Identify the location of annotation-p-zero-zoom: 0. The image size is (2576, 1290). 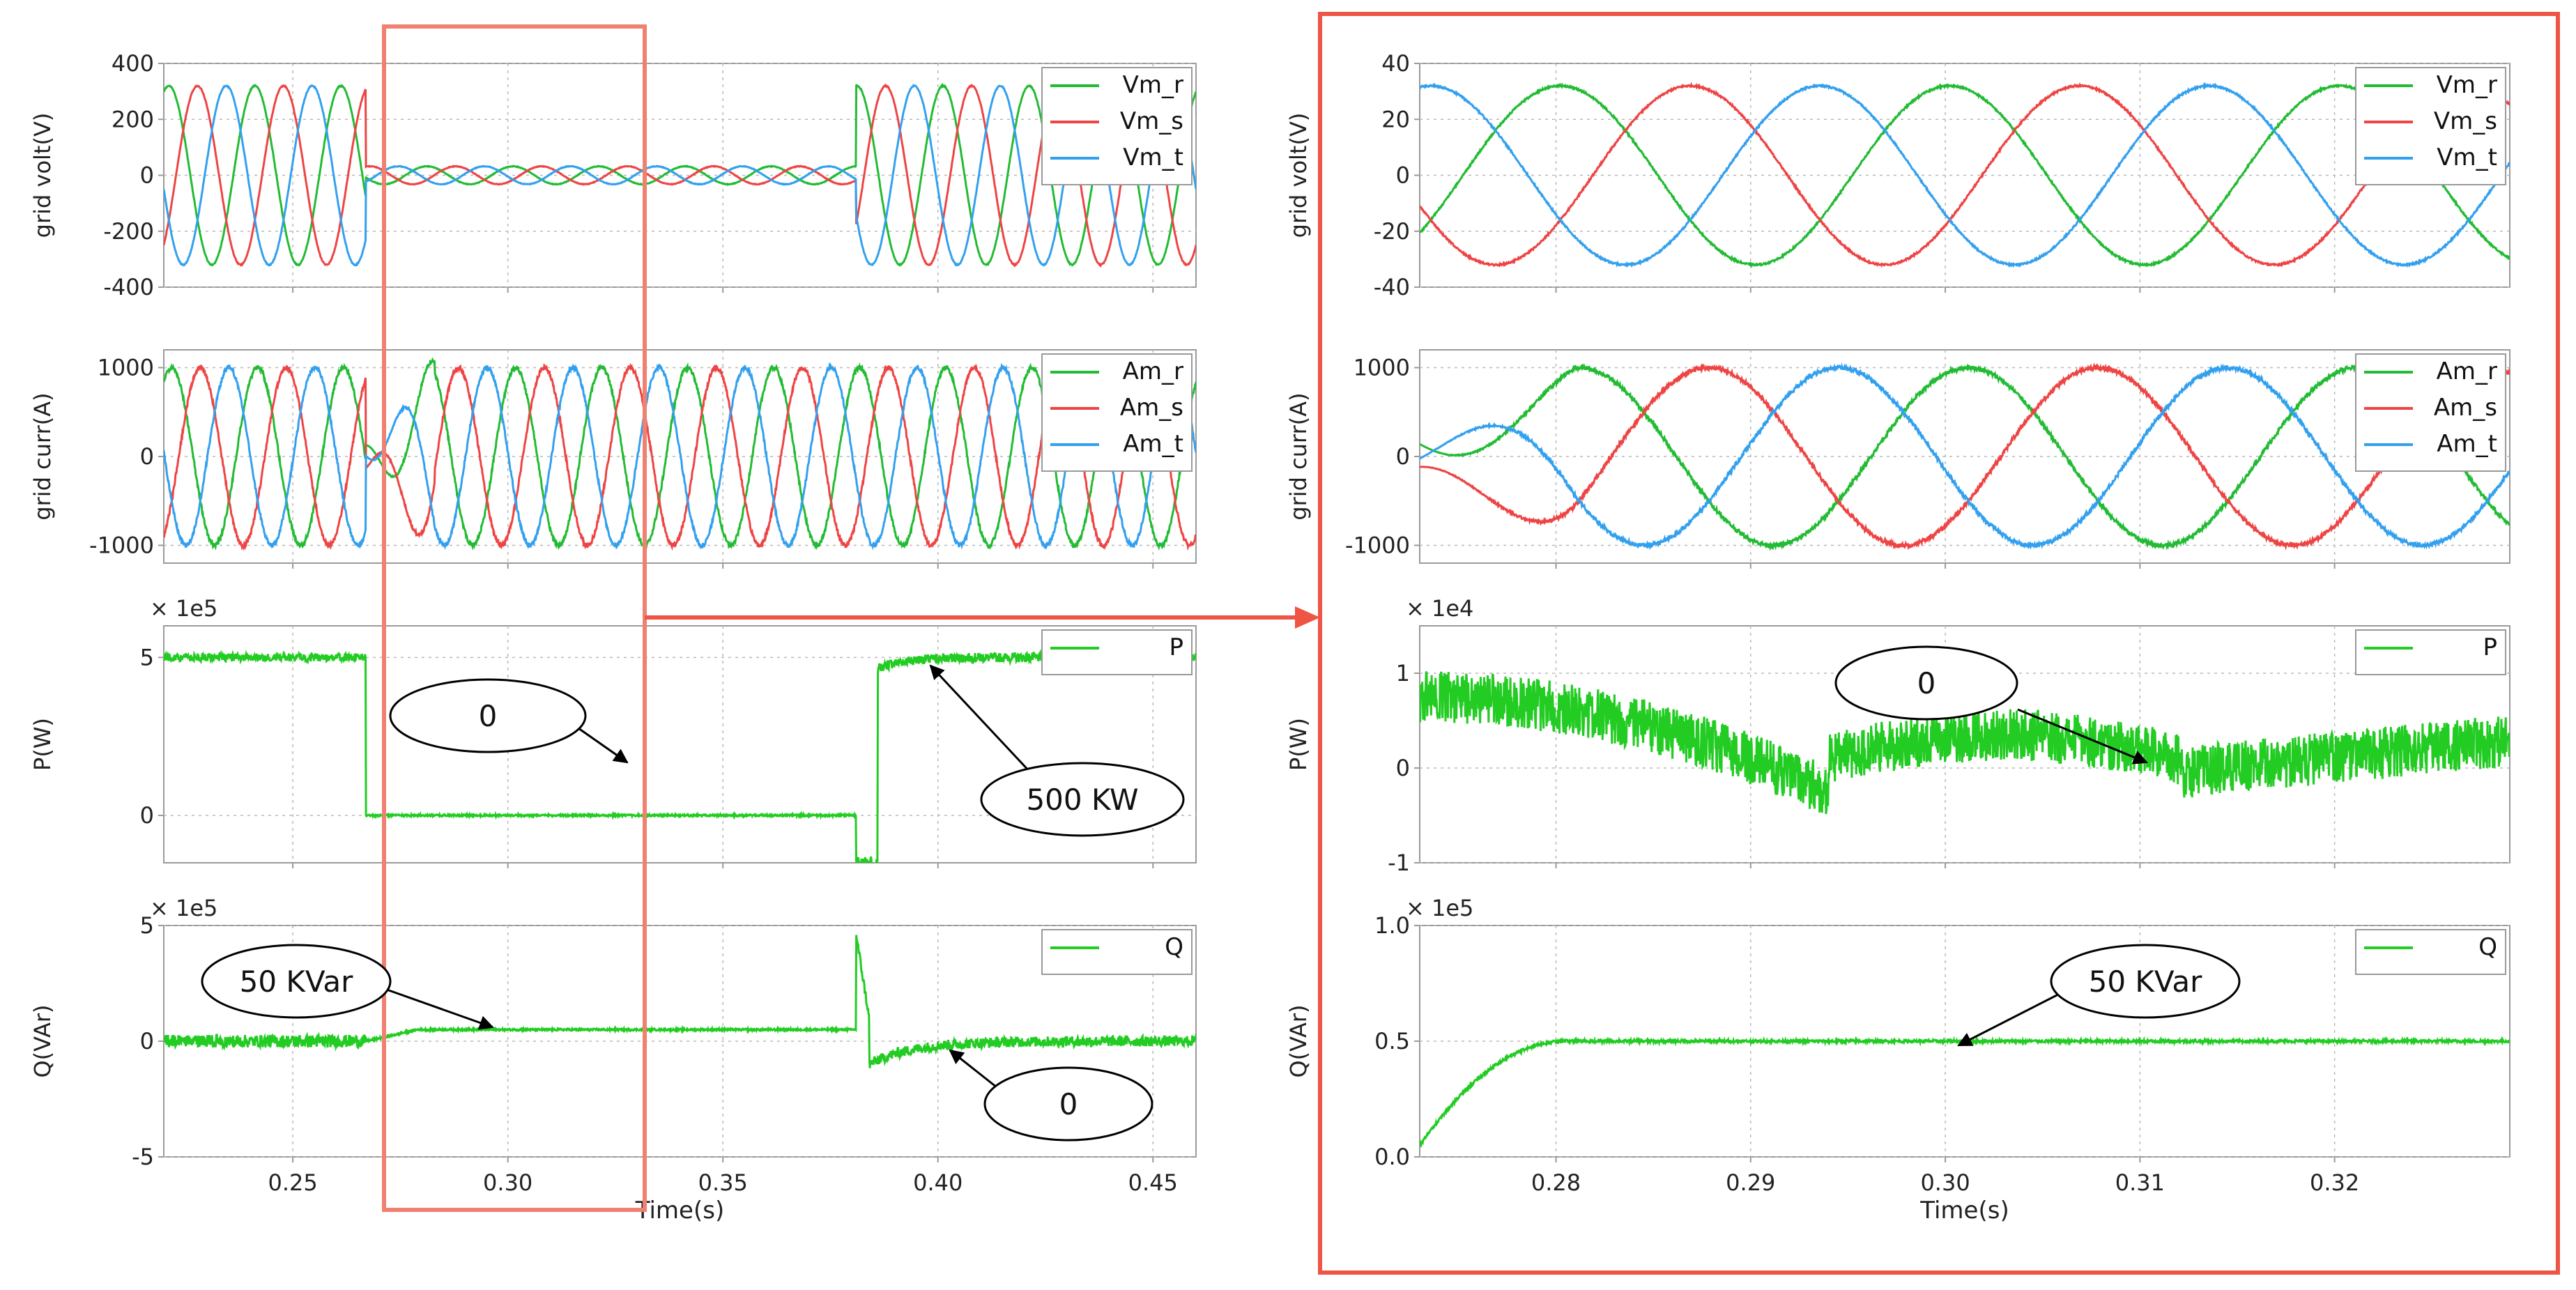
(1991, 705).